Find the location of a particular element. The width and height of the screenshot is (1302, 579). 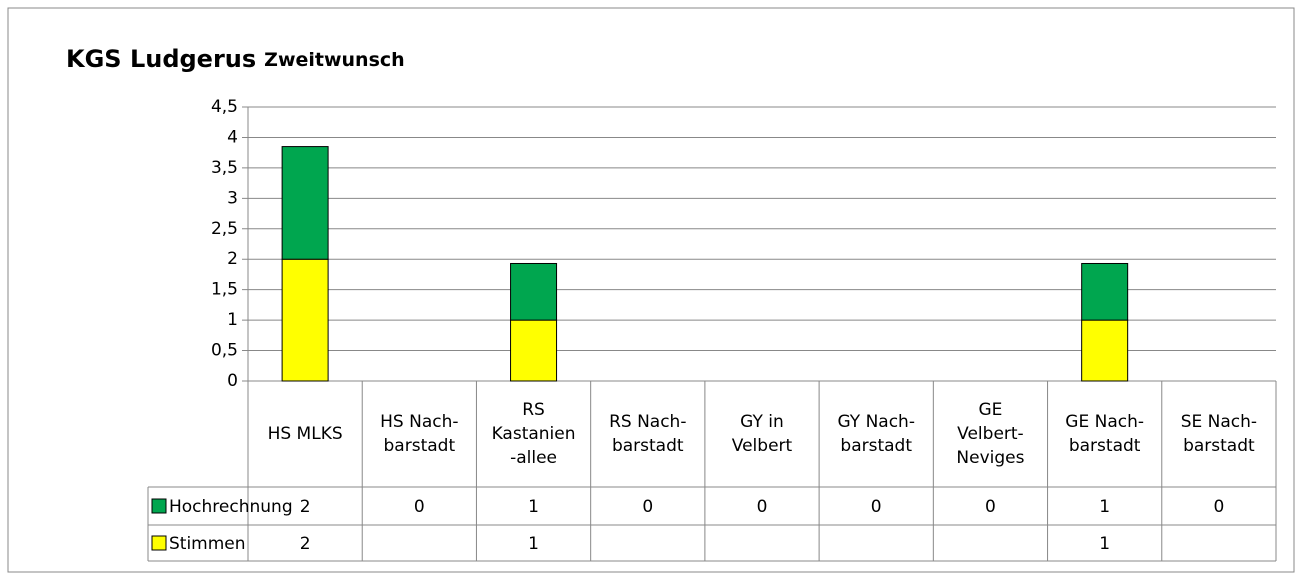

y-tick-label: 4 is located at coordinates (232, 137).